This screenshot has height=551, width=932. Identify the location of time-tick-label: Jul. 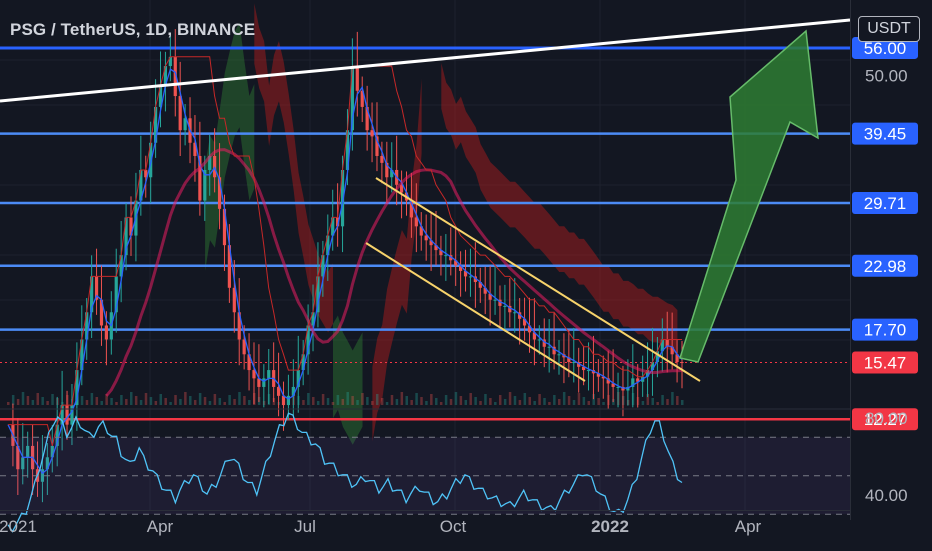
(305, 526).